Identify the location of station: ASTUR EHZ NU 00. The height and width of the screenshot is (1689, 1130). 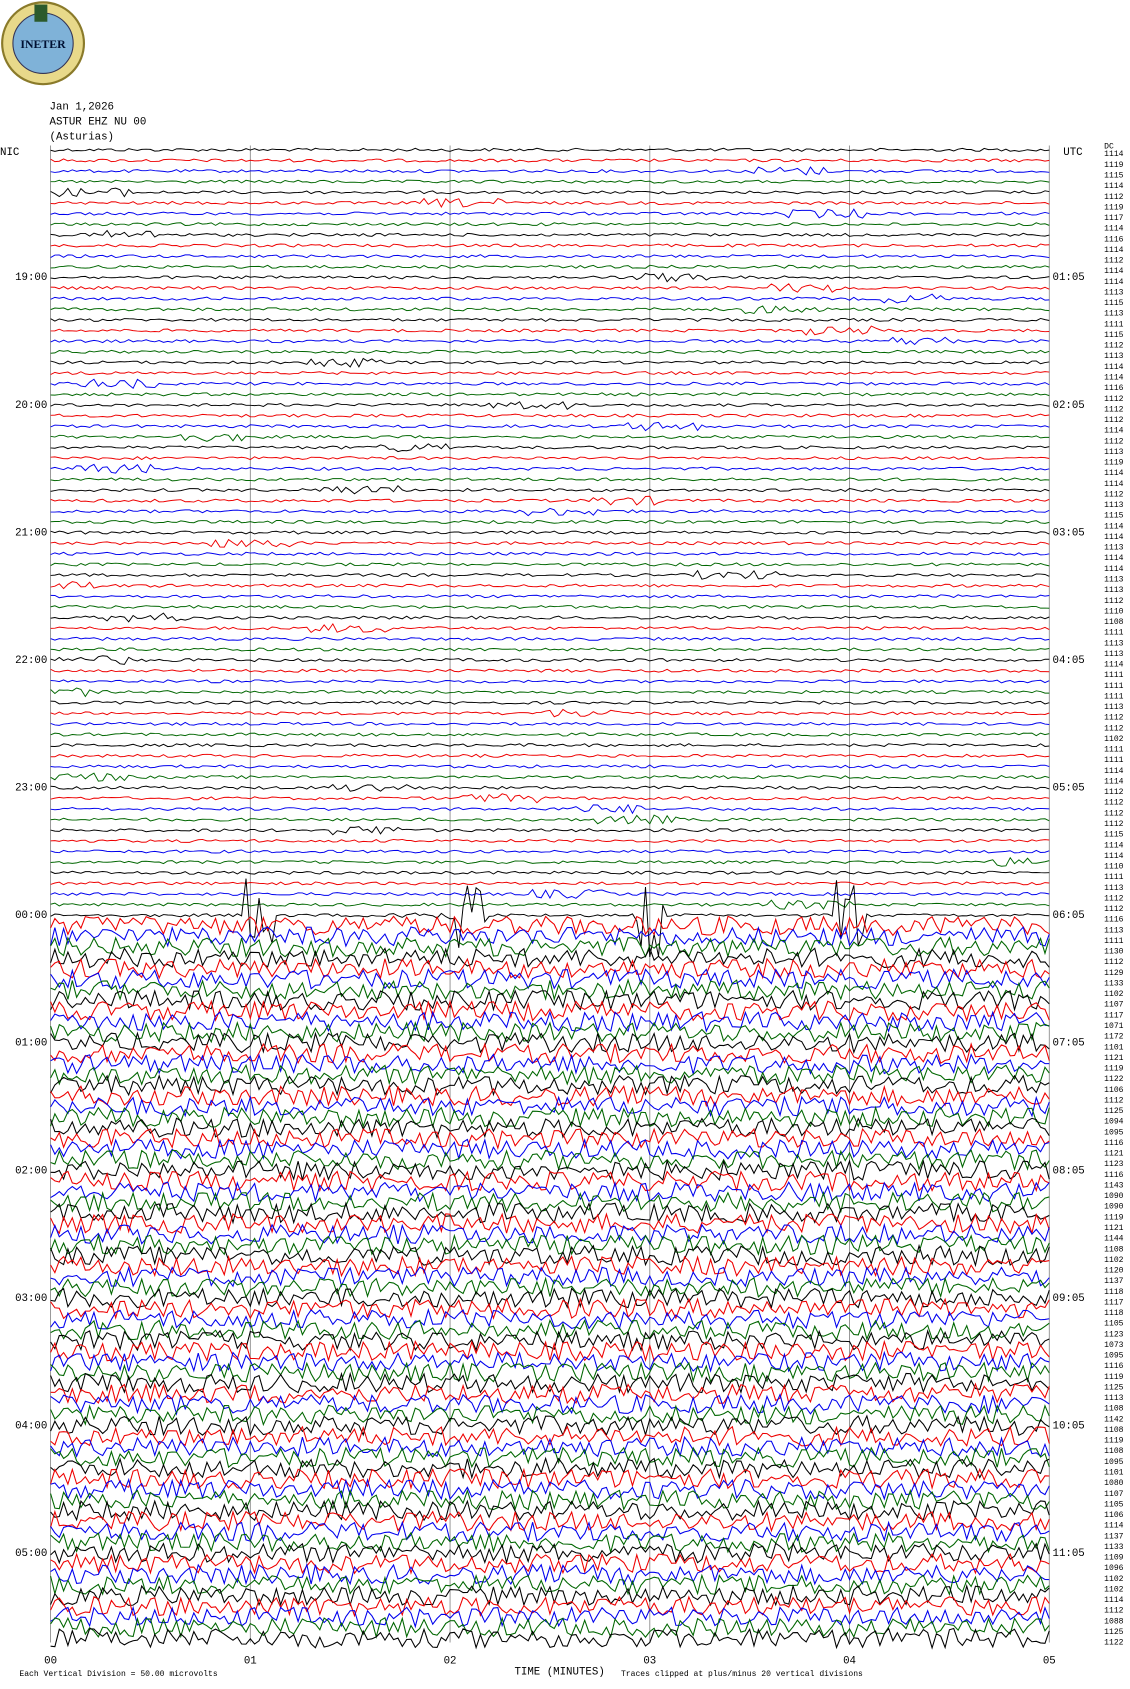
(98, 123).